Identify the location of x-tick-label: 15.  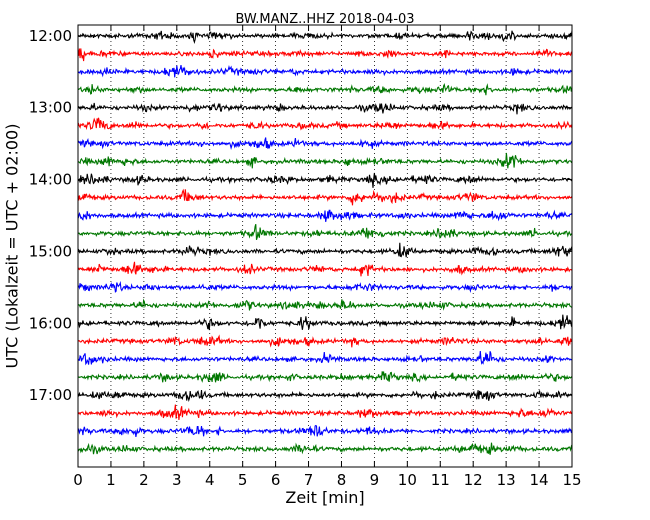
(571, 480).